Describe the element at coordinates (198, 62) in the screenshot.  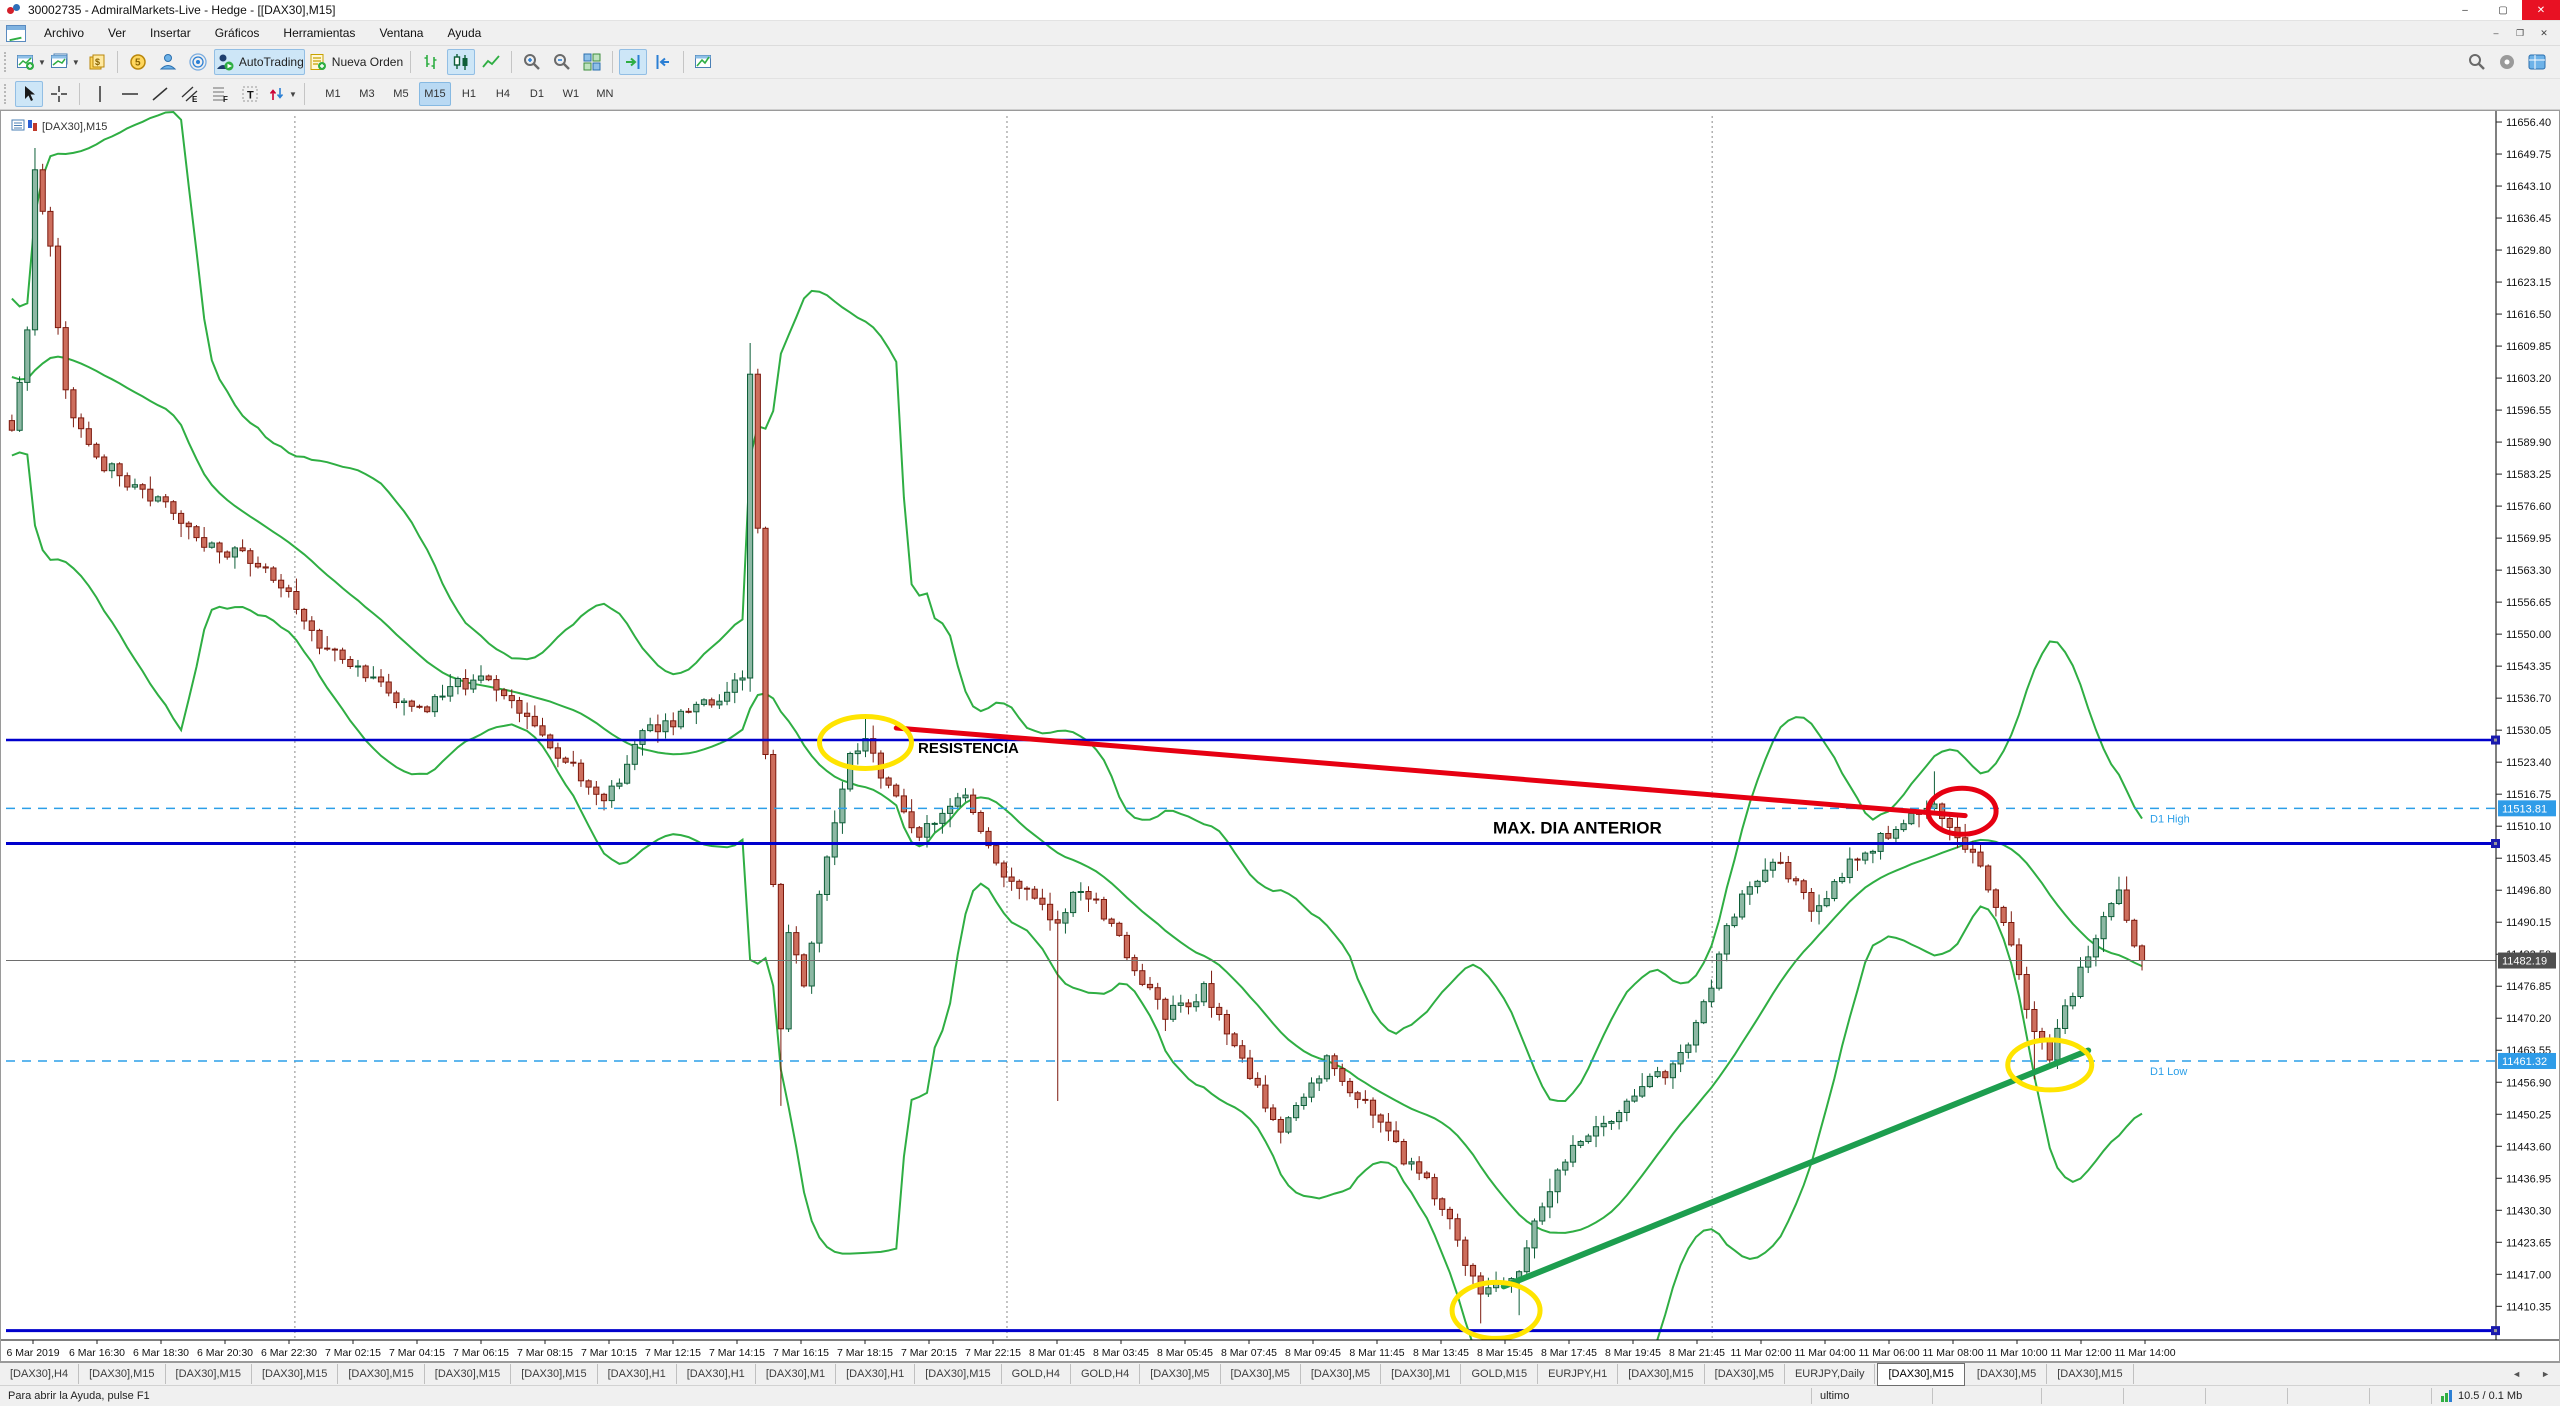
I see `signals-button` at that location.